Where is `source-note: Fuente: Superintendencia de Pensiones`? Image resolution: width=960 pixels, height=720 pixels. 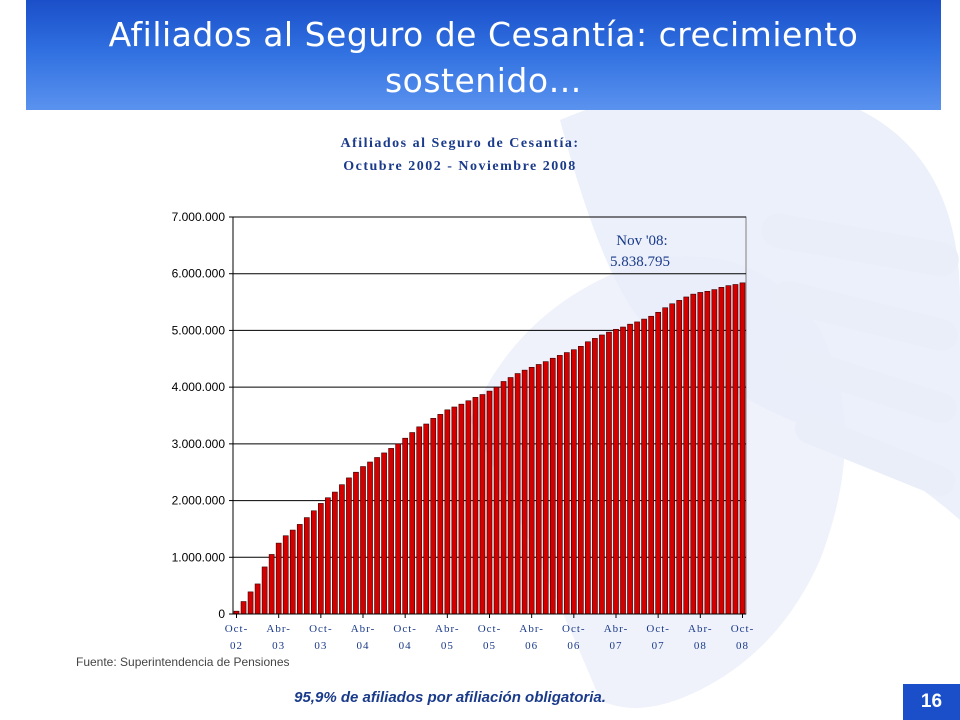
source-note: Fuente: Superintendencia de Pensiones is located at coordinates (183, 662).